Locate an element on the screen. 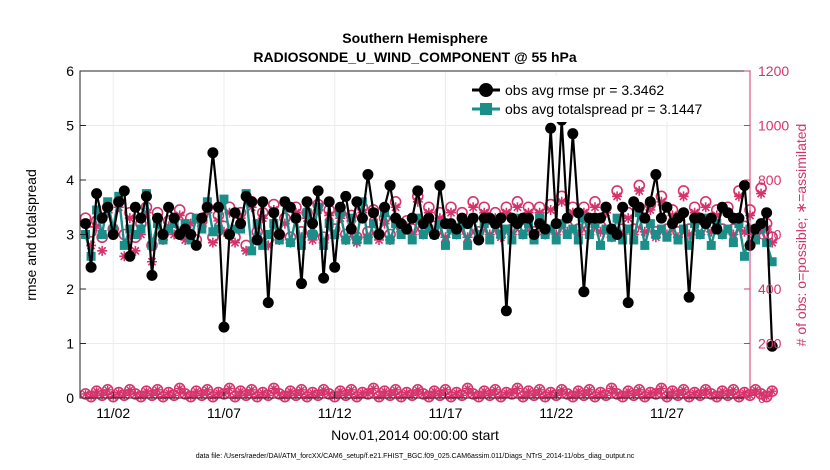 This screenshot has height=470, width=830. chart-subtitle: RADIOSONDE_U_WIND_COMPONENT @ 55 hPa is located at coordinates (414, 57).